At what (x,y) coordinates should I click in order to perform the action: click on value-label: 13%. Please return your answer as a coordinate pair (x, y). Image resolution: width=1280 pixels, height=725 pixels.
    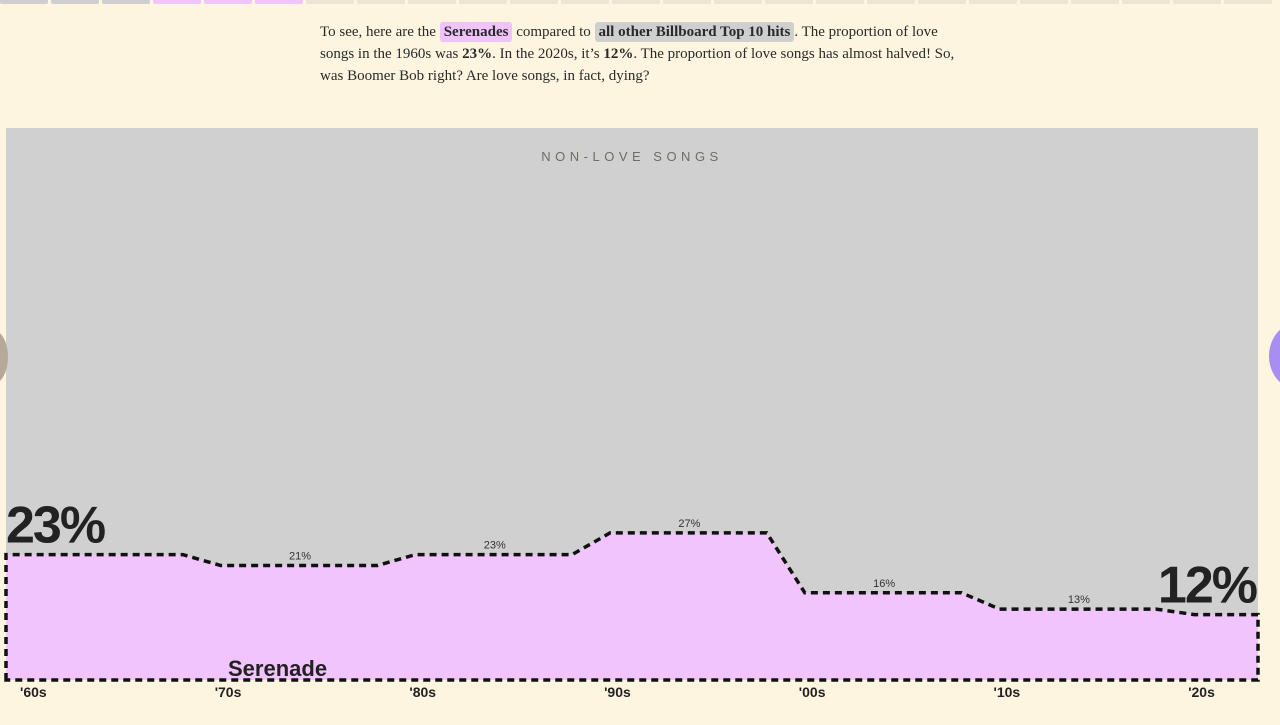
    Looking at the image, I should click on (1079, 600).